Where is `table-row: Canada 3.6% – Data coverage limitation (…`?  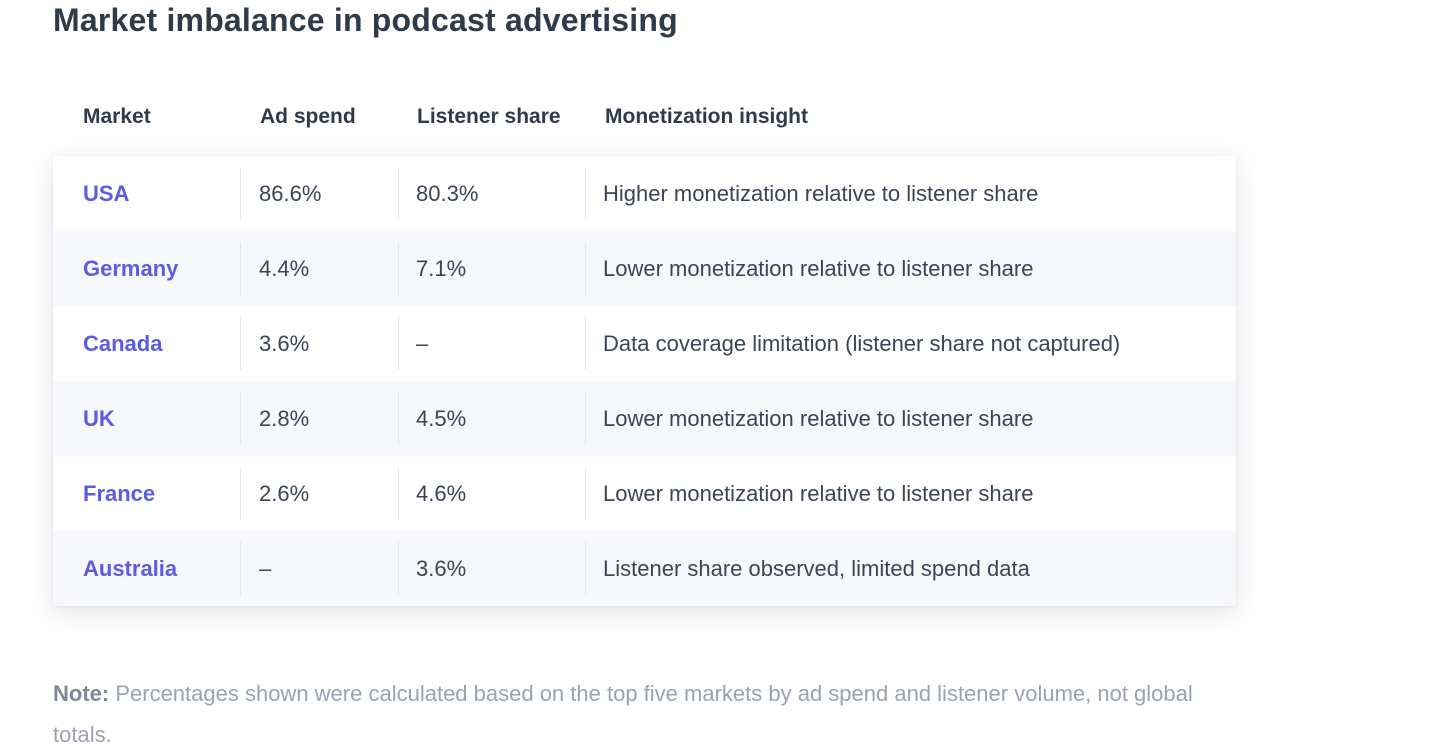
table-row: Canada 3.6% – Data coverage limitation (… is located at coordinates (644, 343).